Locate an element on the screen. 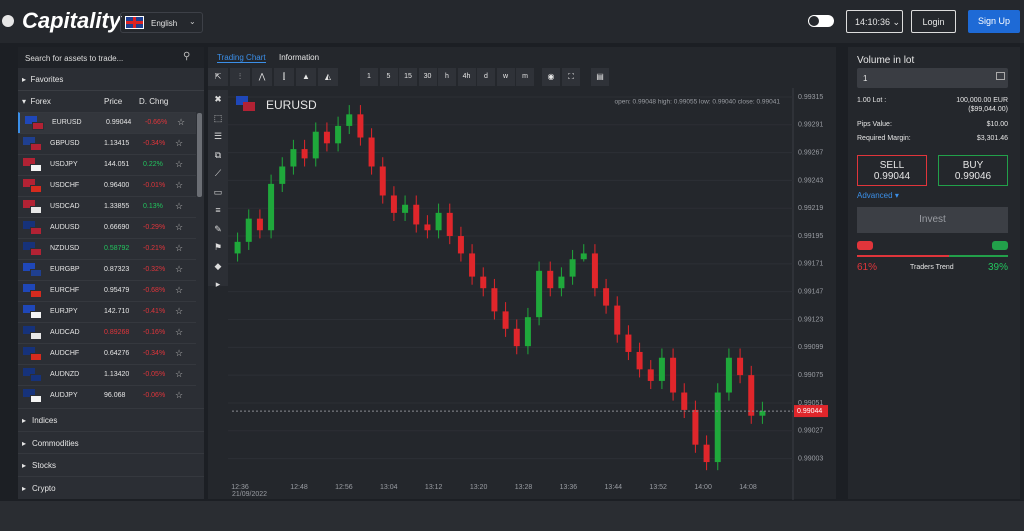 This screenshot has width=1024, height=531. asset-row: AUDUSD 0.66690 -0.29% ☆ is located at coordinates (107, 227).